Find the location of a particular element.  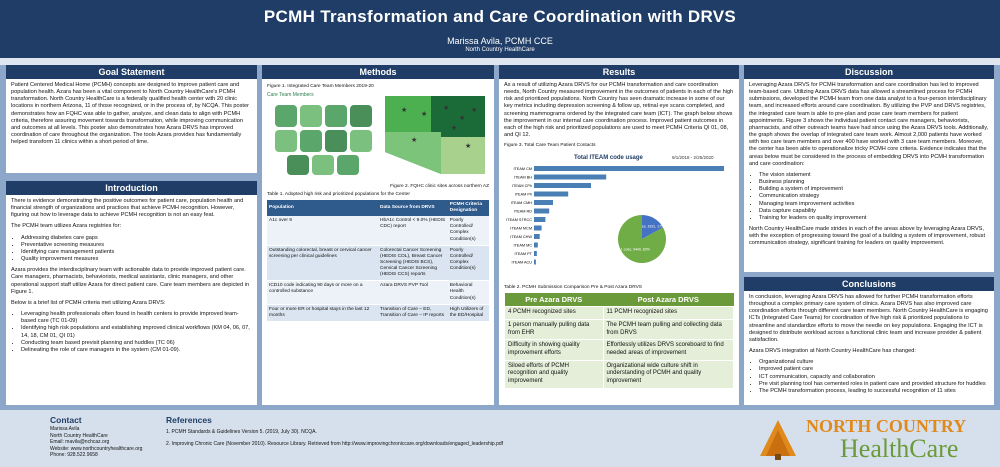

contact-line: Marissa Avila is located at coordinates (65, 429).